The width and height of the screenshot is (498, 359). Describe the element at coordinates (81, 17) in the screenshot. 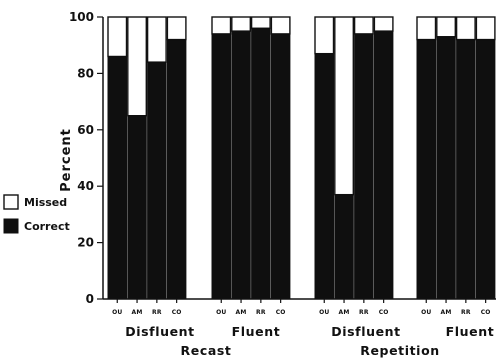

I see `y-tick-label: 100` at that location.